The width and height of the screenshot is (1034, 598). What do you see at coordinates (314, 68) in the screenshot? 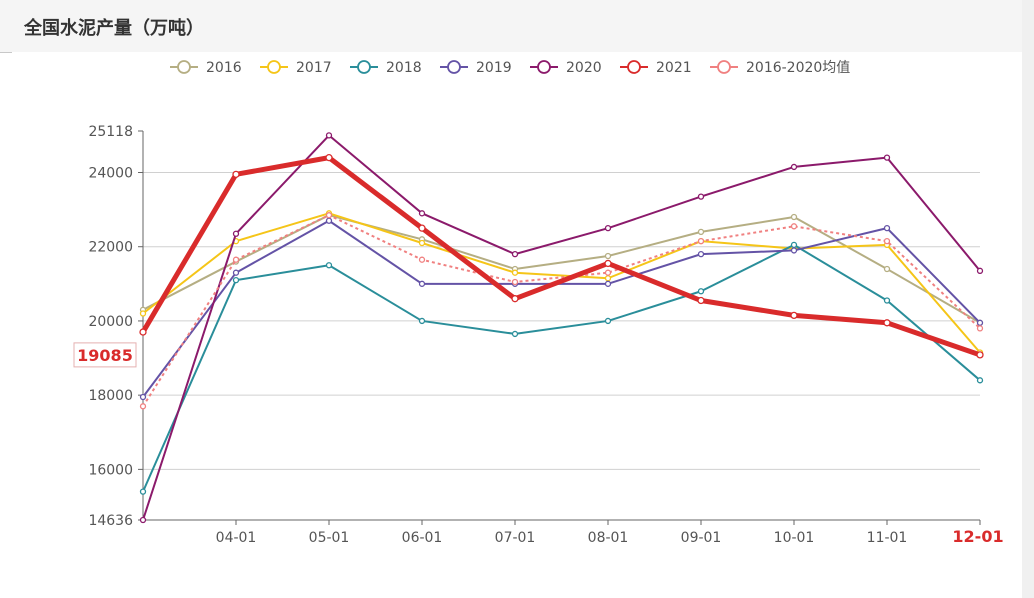
I see `legend-label-2017: 2017` at bounding box center [314, 68].